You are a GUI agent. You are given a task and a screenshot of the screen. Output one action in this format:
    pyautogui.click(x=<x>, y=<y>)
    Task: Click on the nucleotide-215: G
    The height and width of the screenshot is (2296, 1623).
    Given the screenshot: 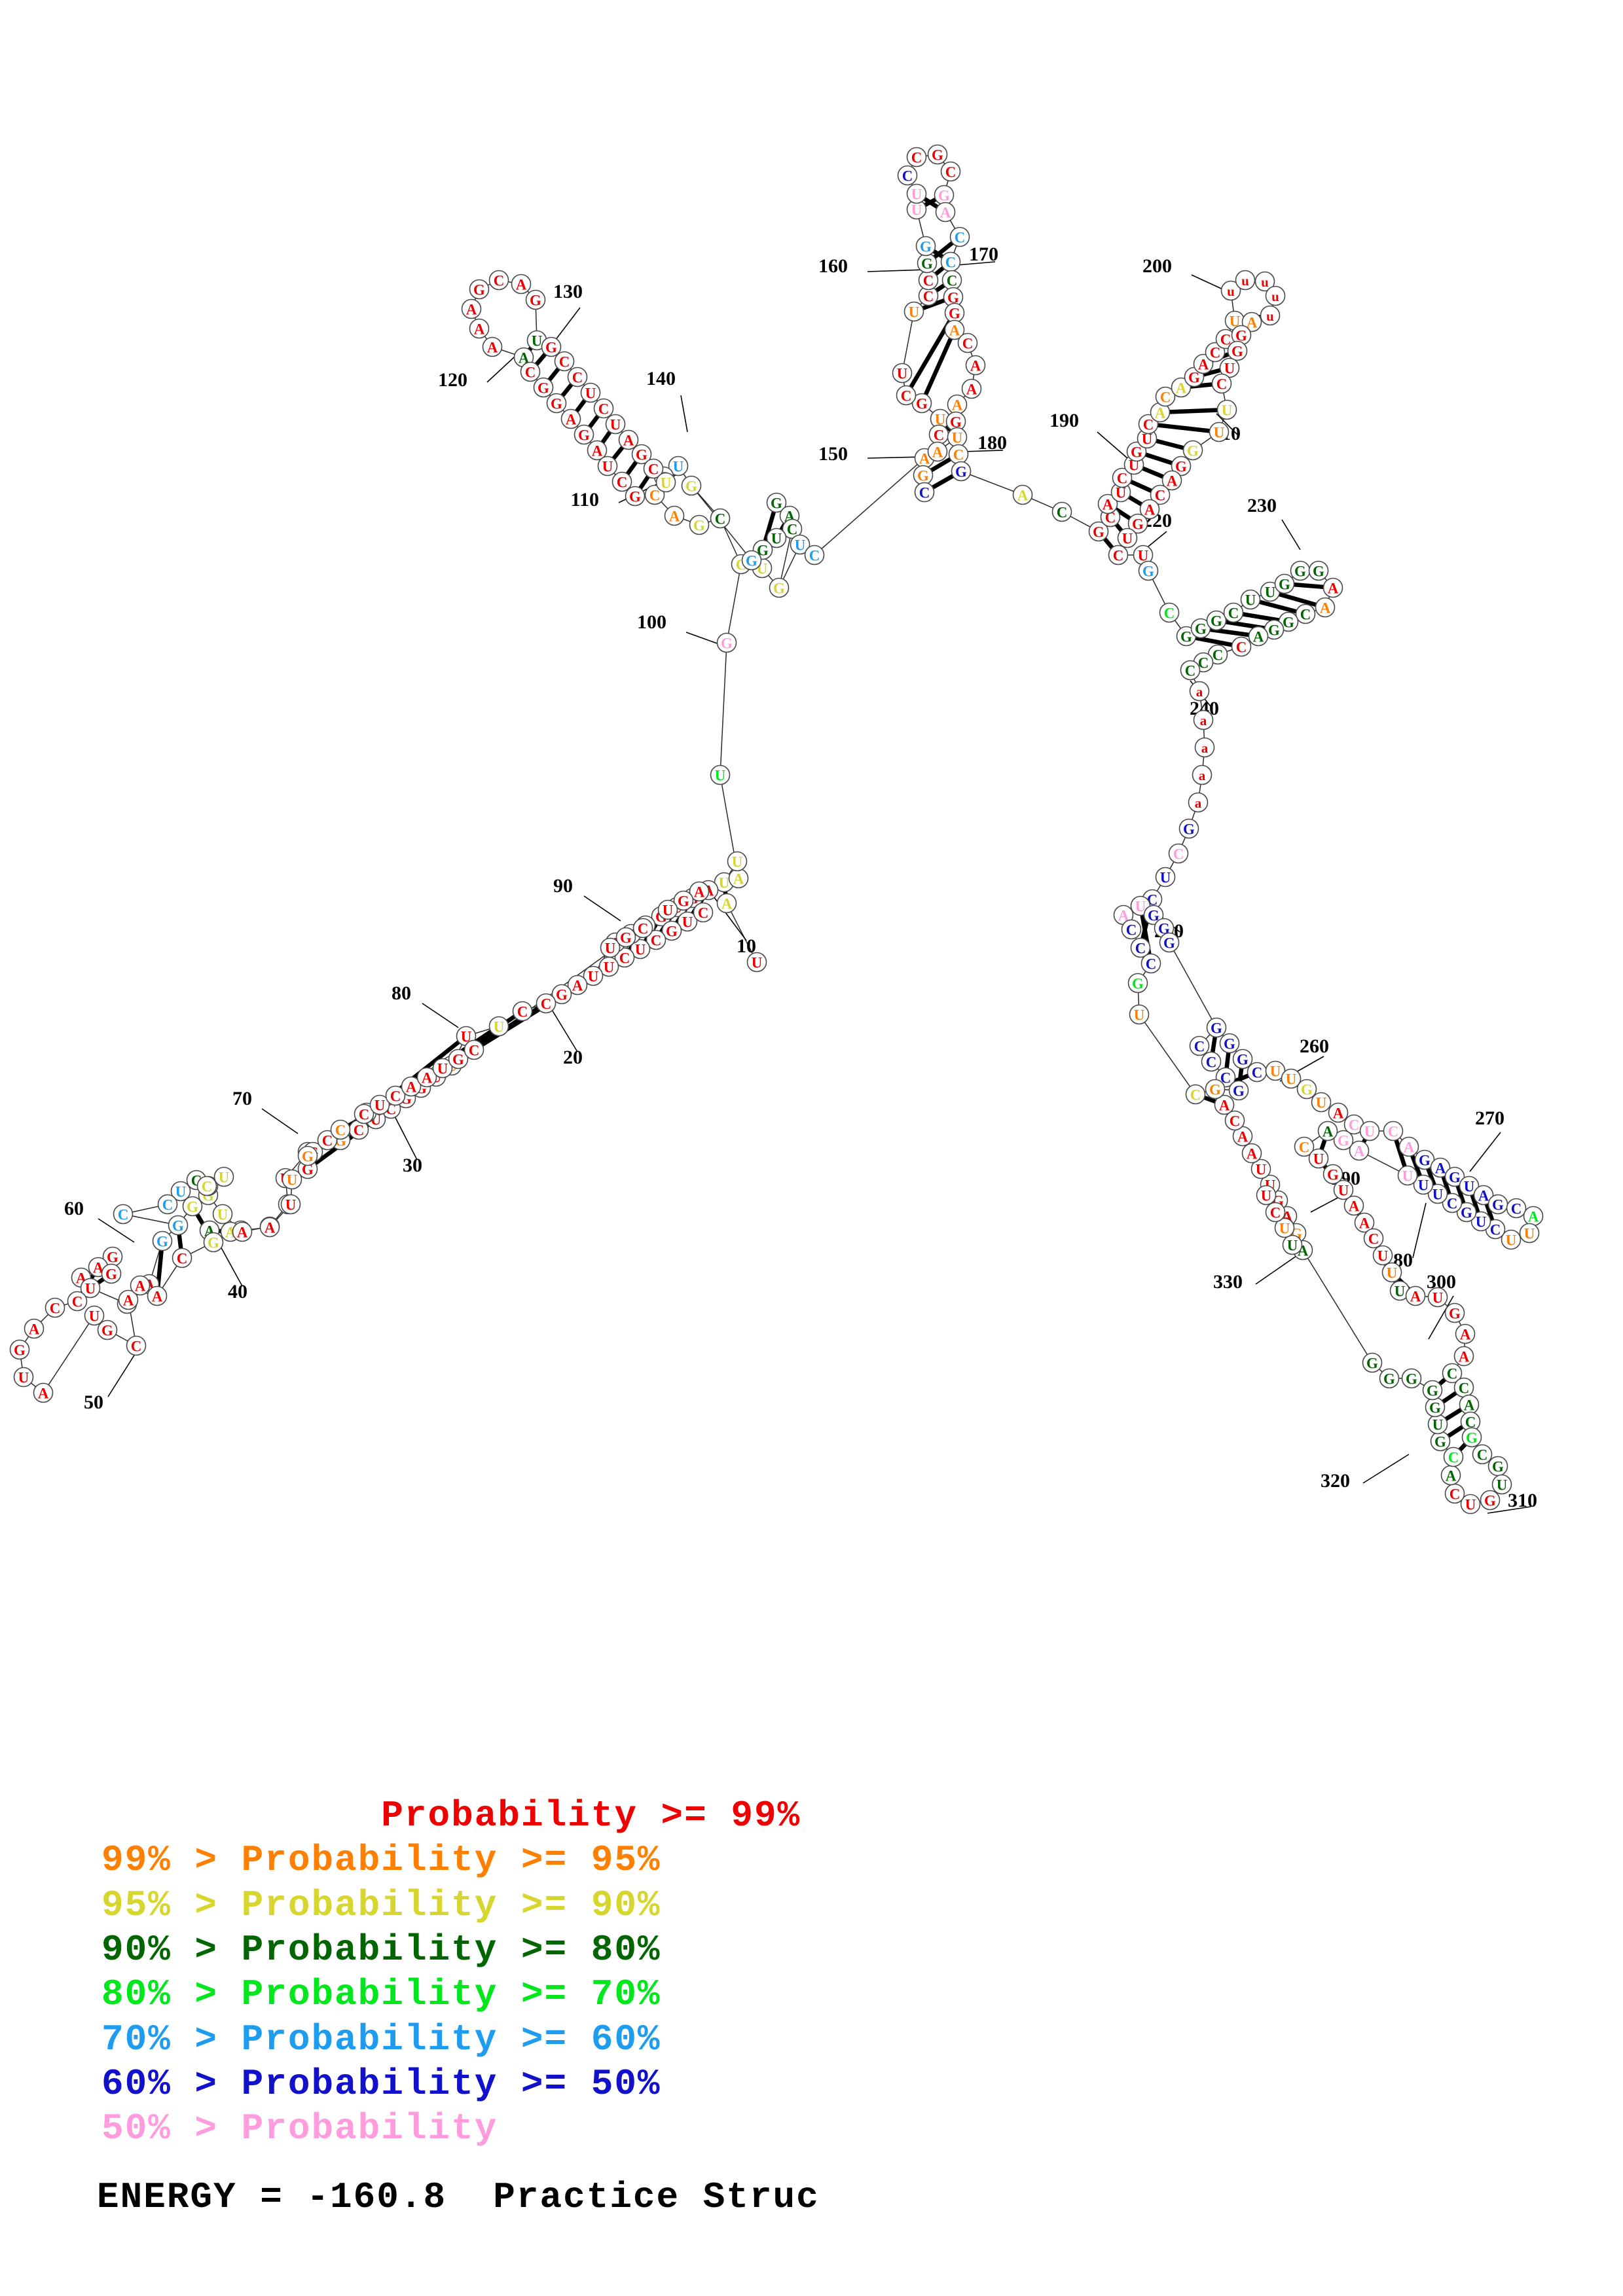 What is the action you would take?
    pyautogui.click(x=1181, y=466)
    